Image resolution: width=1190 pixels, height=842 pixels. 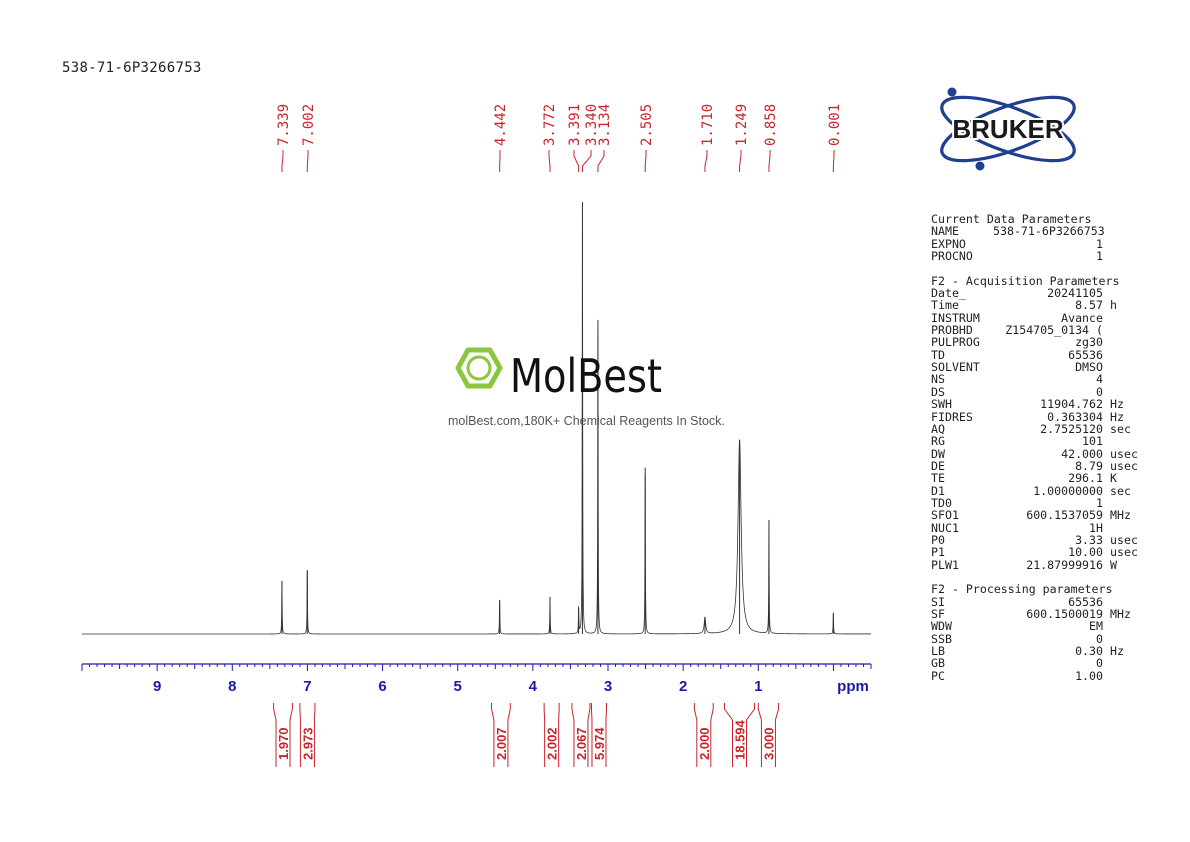 I want to click on param-key: NUC1, so click(x=945, y=527).